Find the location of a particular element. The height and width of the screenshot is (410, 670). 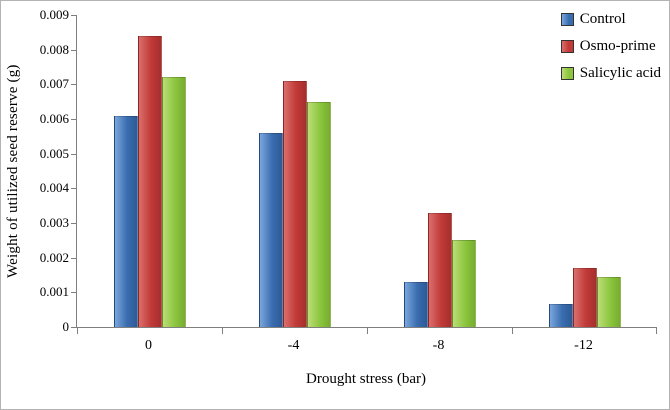

x-axis-labels: 0 -4 -8 -12 is located at coordinates (366, 340).